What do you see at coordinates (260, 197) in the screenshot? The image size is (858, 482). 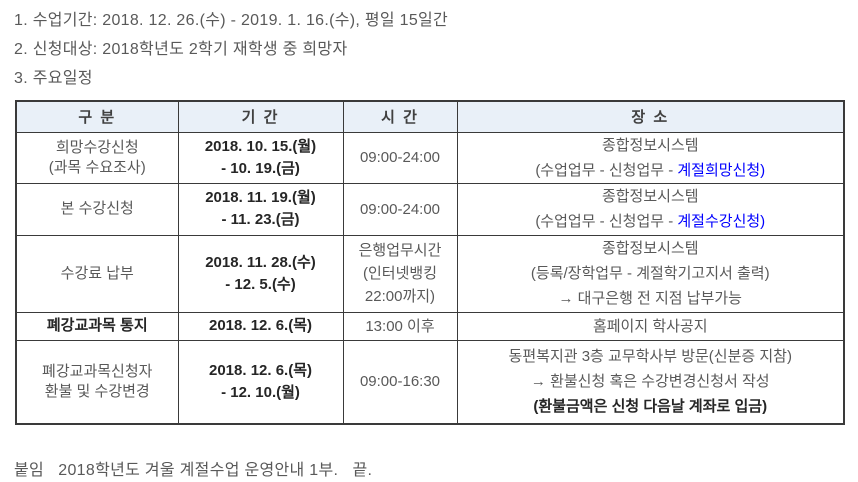 I see `period-line: 2018. 11. 19.(월)` at bounding box center [260, 197].